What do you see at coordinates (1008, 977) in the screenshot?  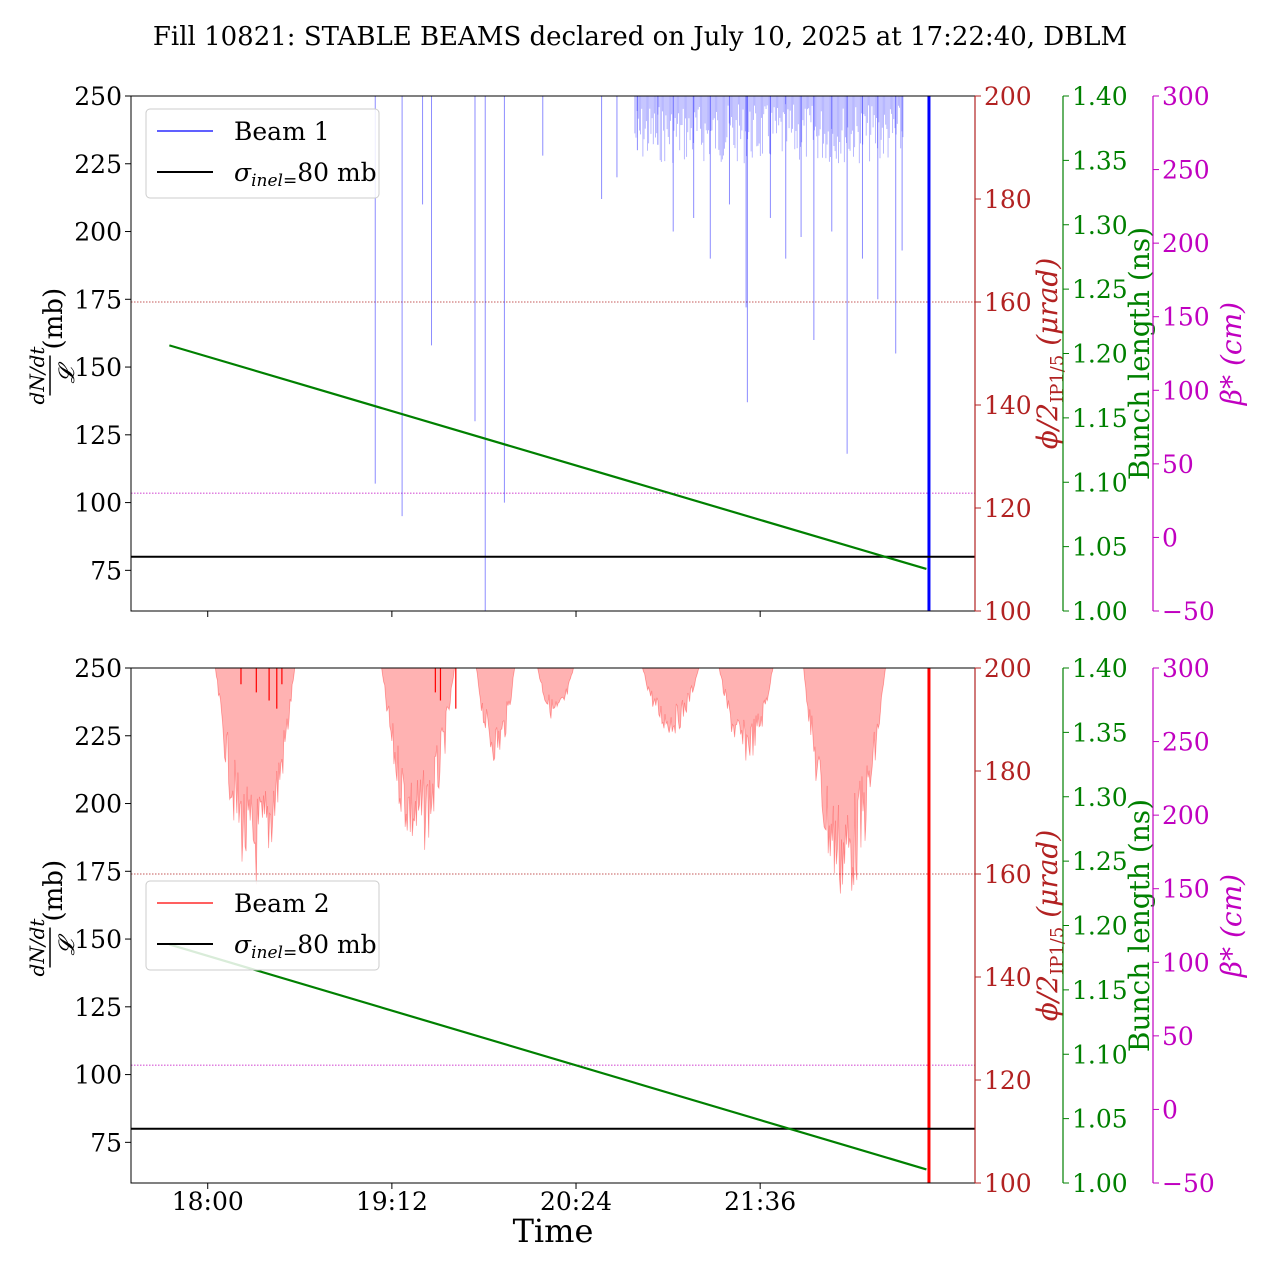 I see `right-axis-tick-label: 140` at bounding box center [1008, 977].